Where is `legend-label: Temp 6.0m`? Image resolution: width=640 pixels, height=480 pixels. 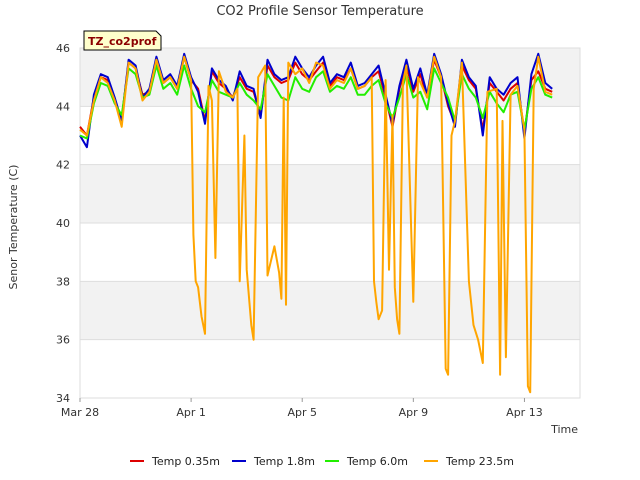
legend-label: Temp 6.0m is located at coordinates (377, 461).